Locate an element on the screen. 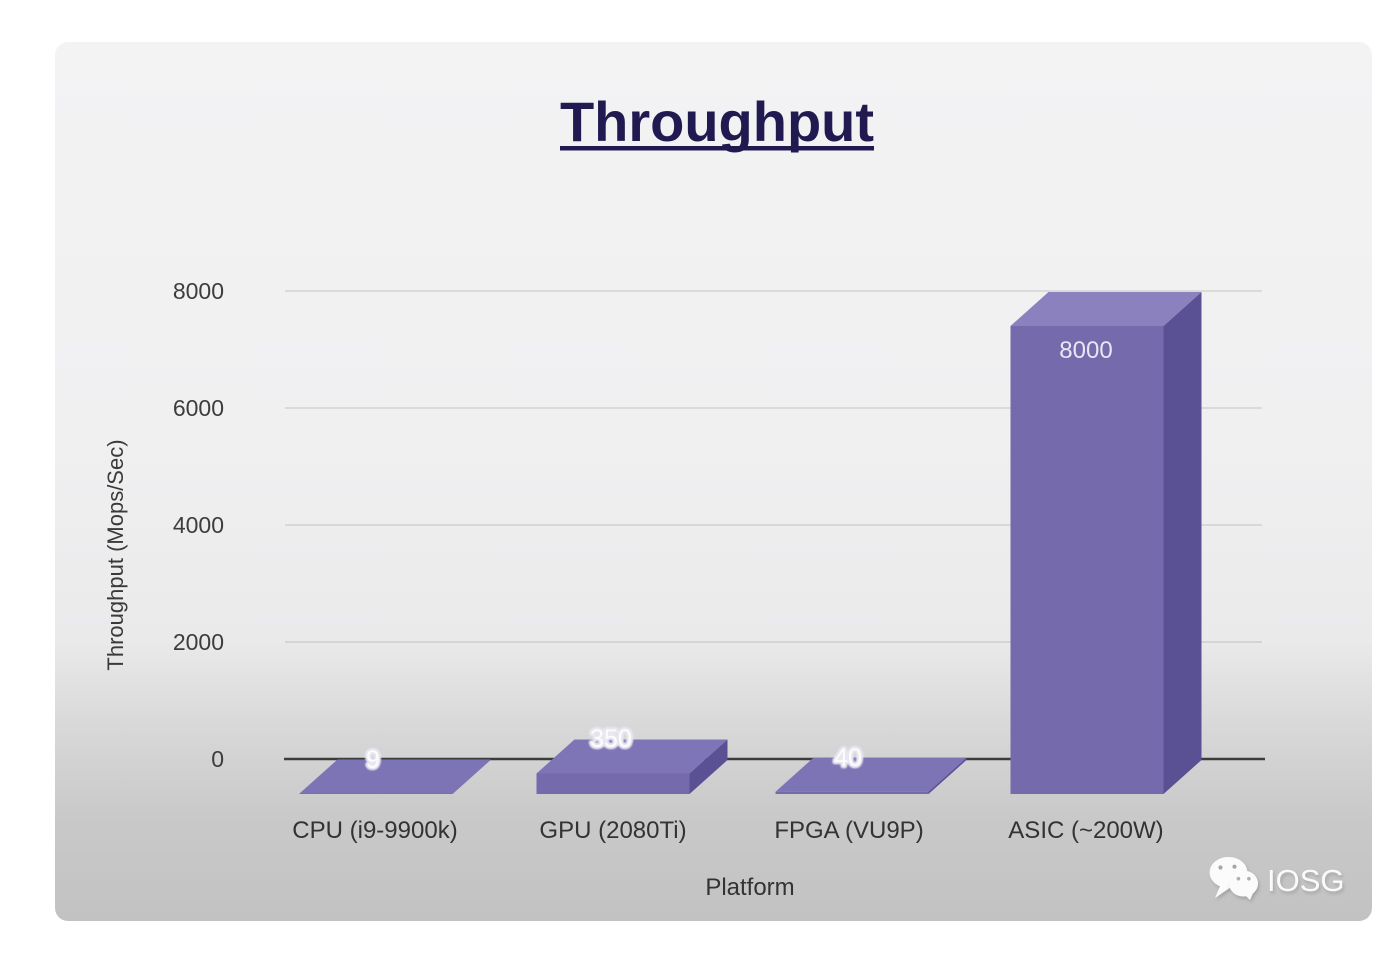  svg-text: 9 is located at coordinates (373, 760).